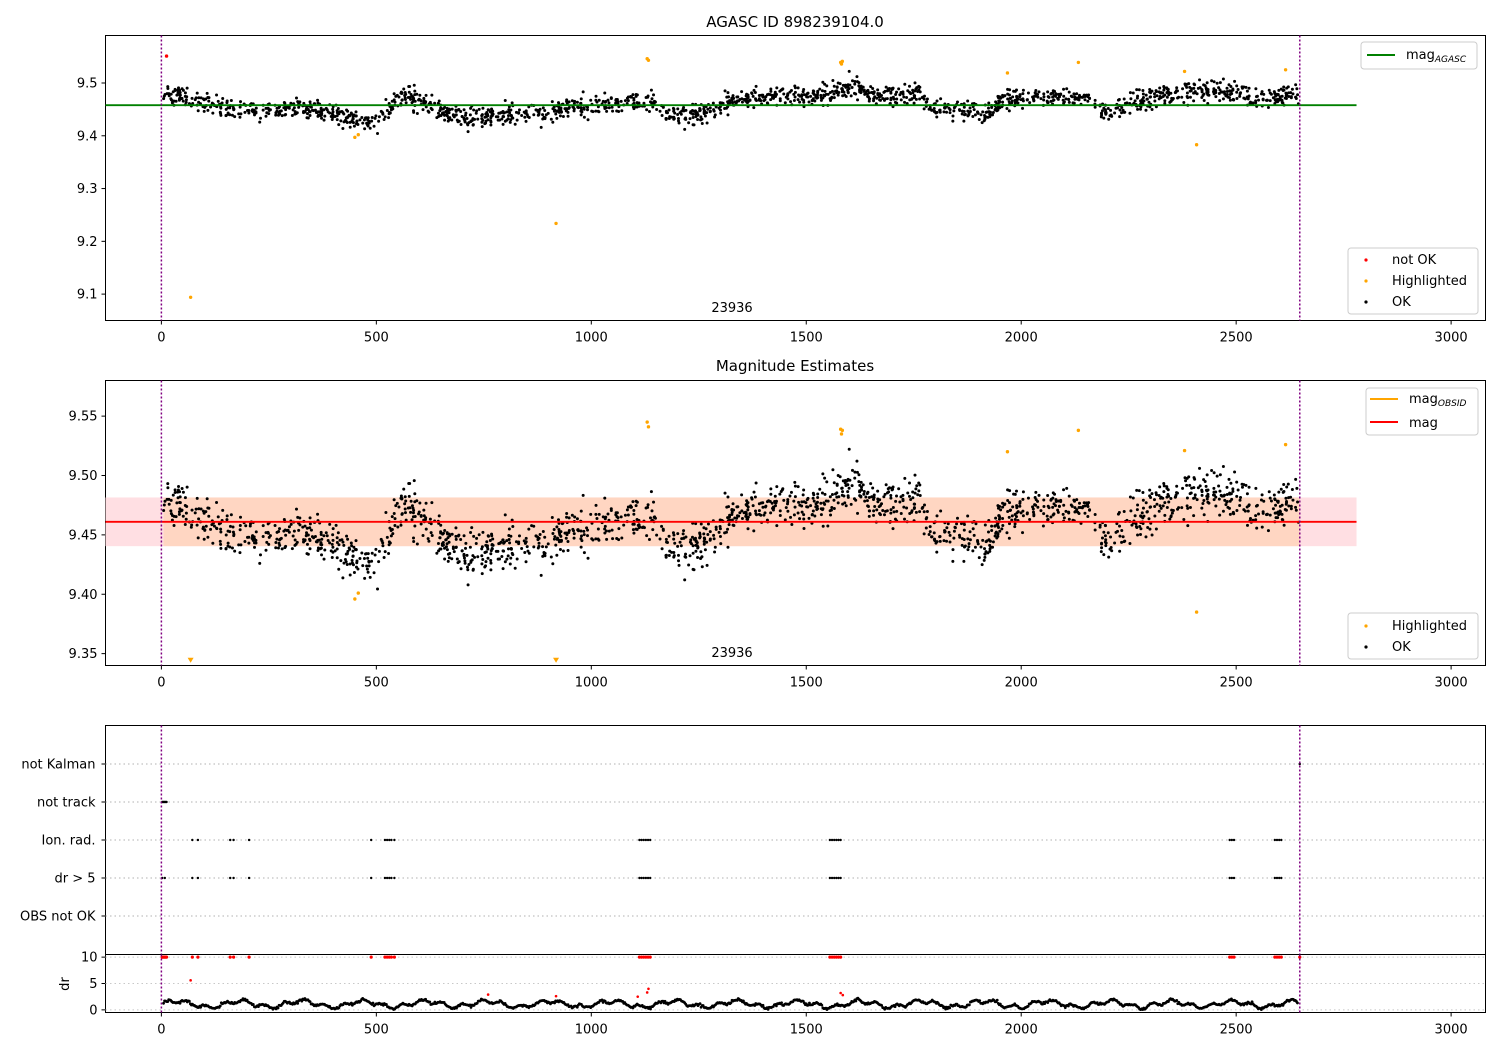  What do you see at coordinates (87, 84) in the screenshot?
I see `y-tick-label: 9.5` at bounding box center [87, 84].